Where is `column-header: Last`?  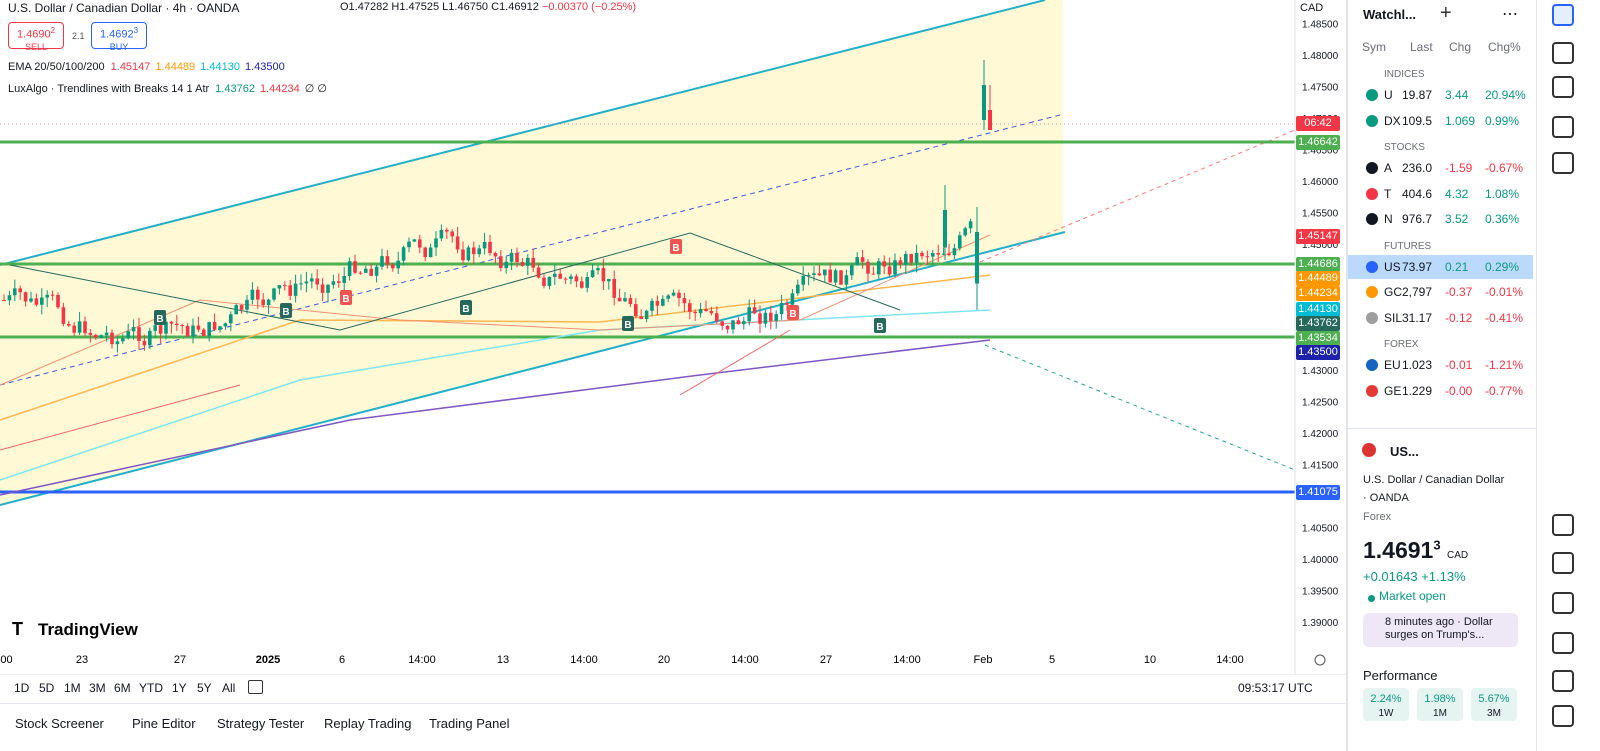 column-header: Last is located at coordinates (1421, 47).